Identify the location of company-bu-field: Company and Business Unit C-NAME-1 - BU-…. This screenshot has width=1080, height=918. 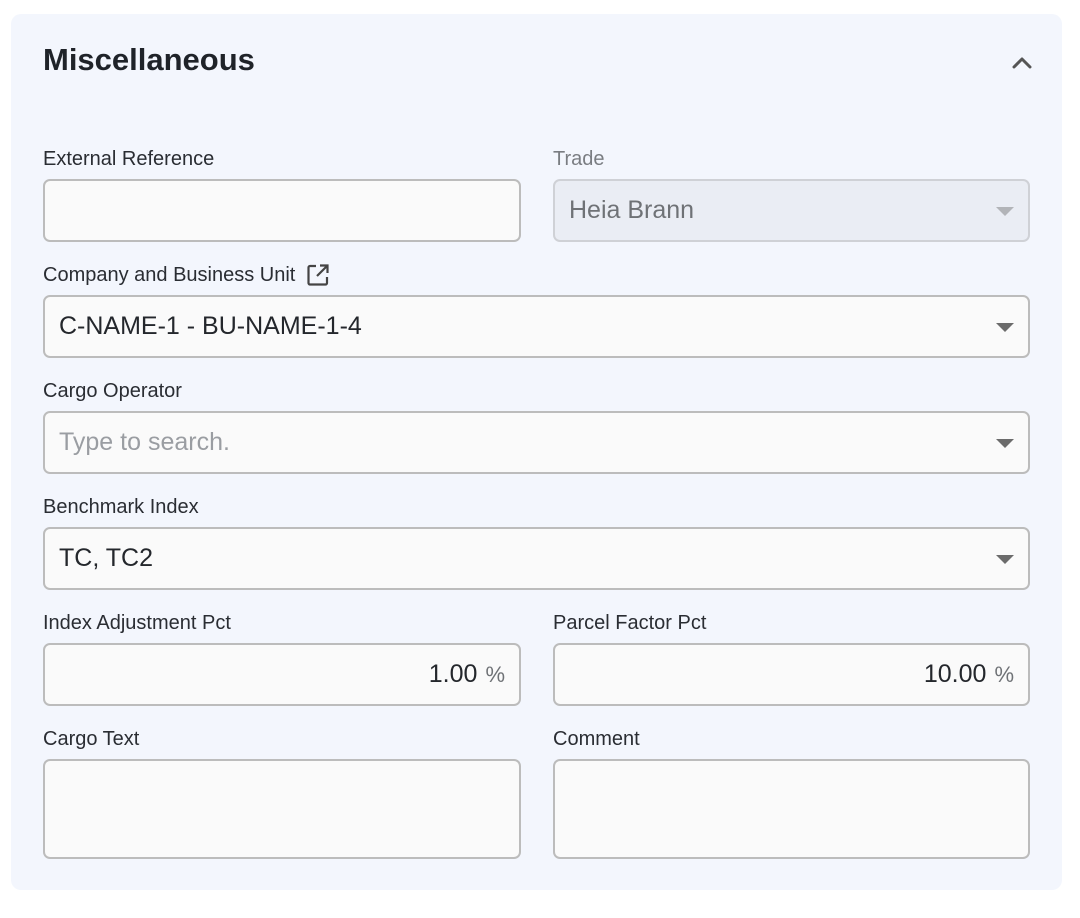
(536, 310).